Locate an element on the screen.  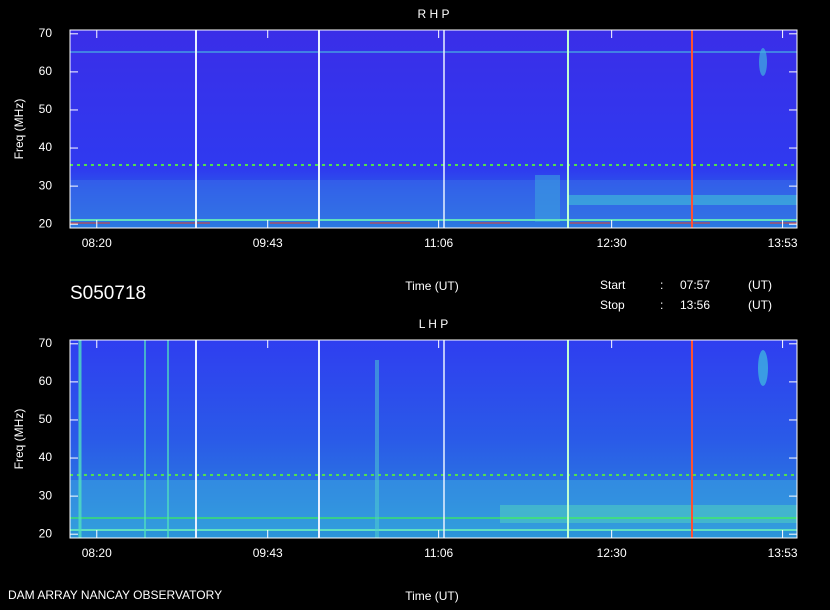
stop-sep: : is located at coordinates (661, 305).